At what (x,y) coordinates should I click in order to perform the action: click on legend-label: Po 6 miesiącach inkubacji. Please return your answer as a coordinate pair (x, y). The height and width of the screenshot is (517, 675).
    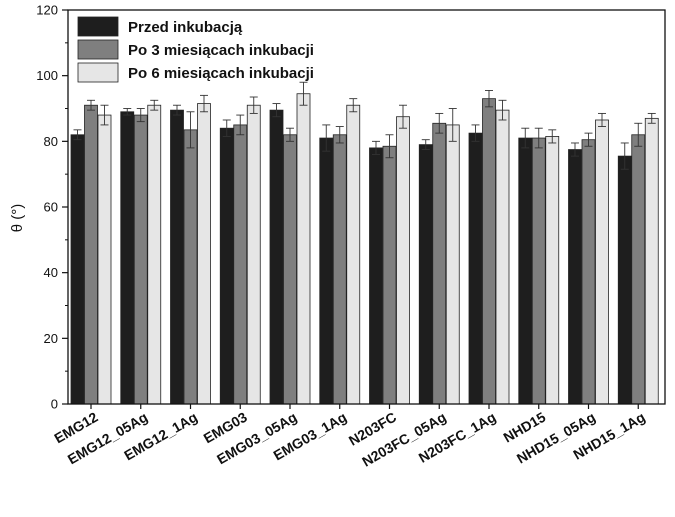
    Looking at the image, I should click on (221, 73).